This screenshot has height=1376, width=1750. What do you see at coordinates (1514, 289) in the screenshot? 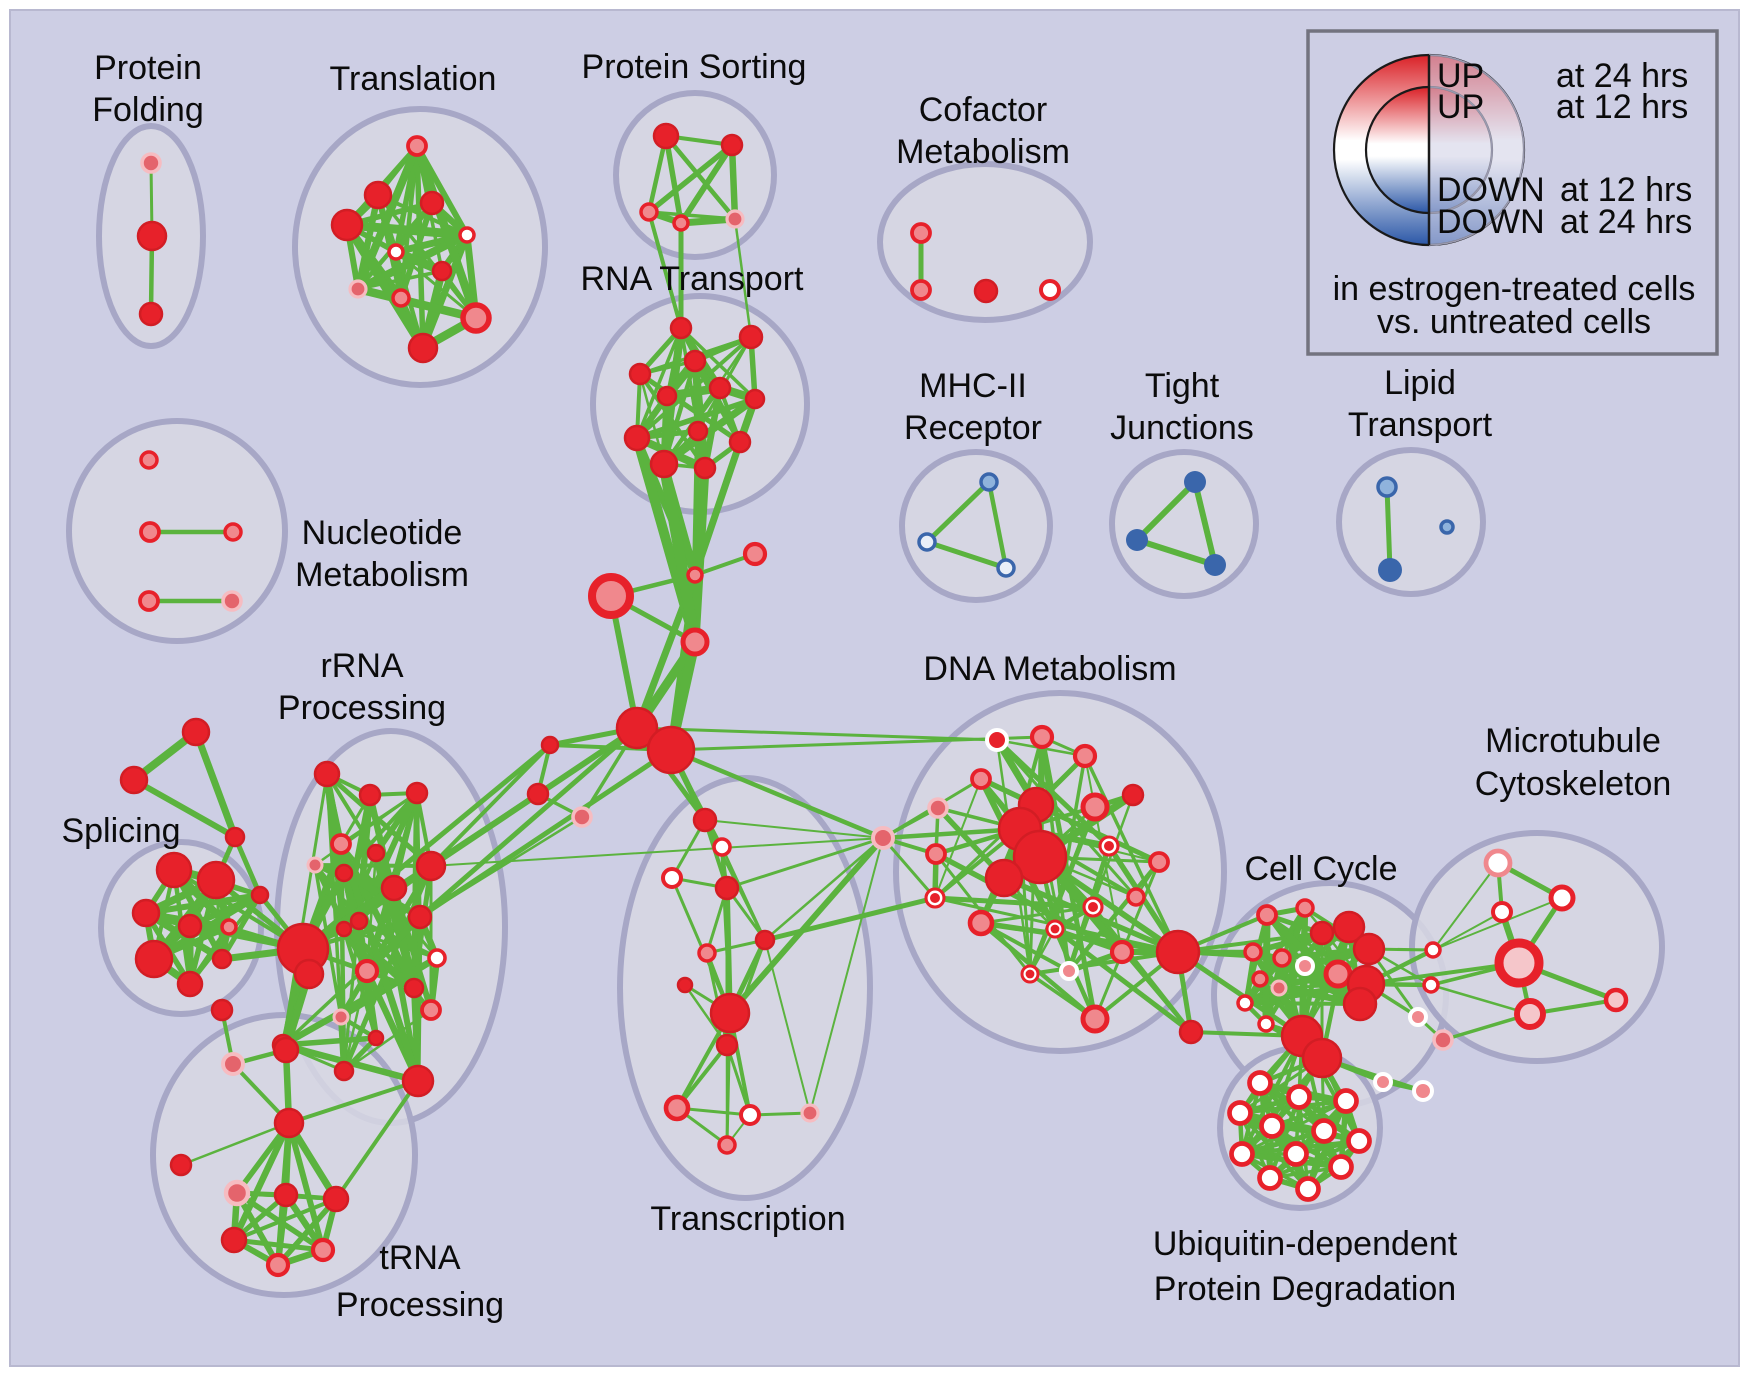
I see `svg-text: in estrogen-treated cells` at bounding box center [1514, 289].